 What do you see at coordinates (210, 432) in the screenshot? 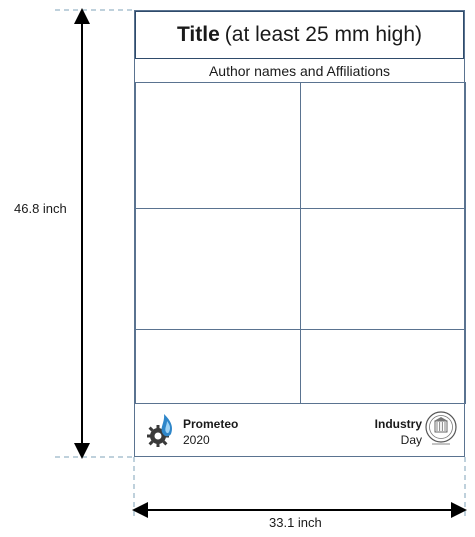
I see `prometeo-brand: Prometeo 2020` at bounding box center [210, 432].